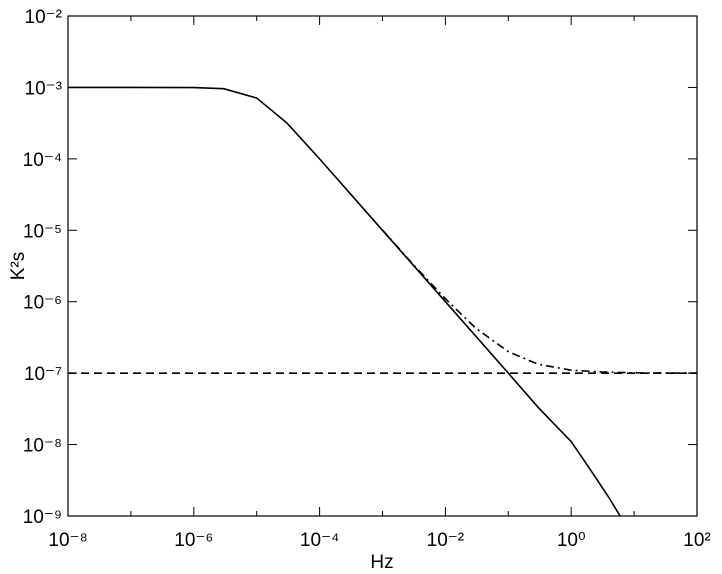  Describe the element at coordinates (44, 17) in the screenshot. I see `y-tick-label: 10⁻²` at that location.